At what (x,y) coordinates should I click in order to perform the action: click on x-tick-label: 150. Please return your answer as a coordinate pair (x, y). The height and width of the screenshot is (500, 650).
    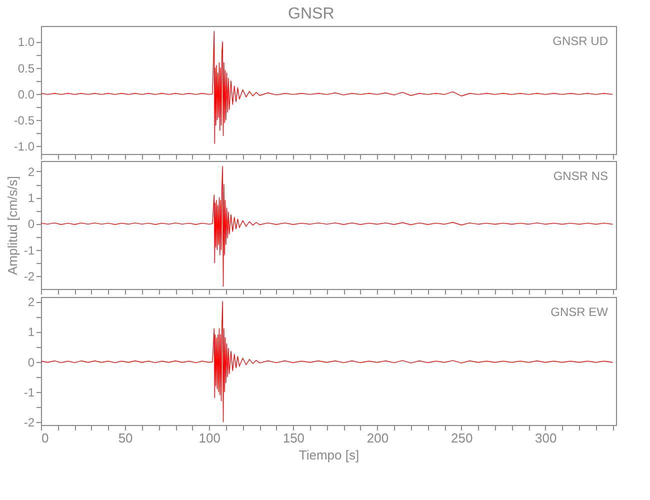
    Looking at the image, I should click on (293, 438).